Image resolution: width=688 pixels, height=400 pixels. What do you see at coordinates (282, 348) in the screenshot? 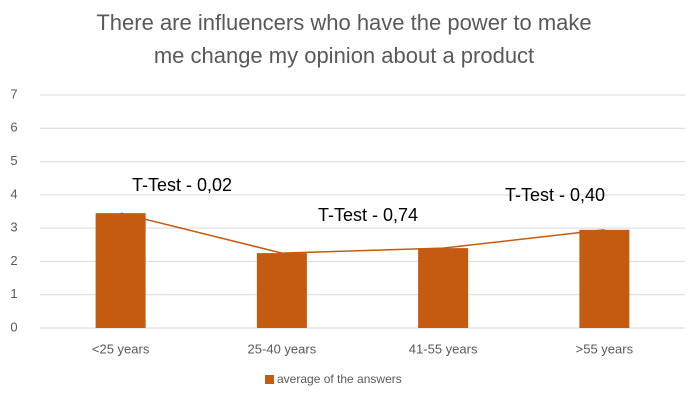
I see `x-tick-label: 25-40 years` at bounding box center [282, 348].